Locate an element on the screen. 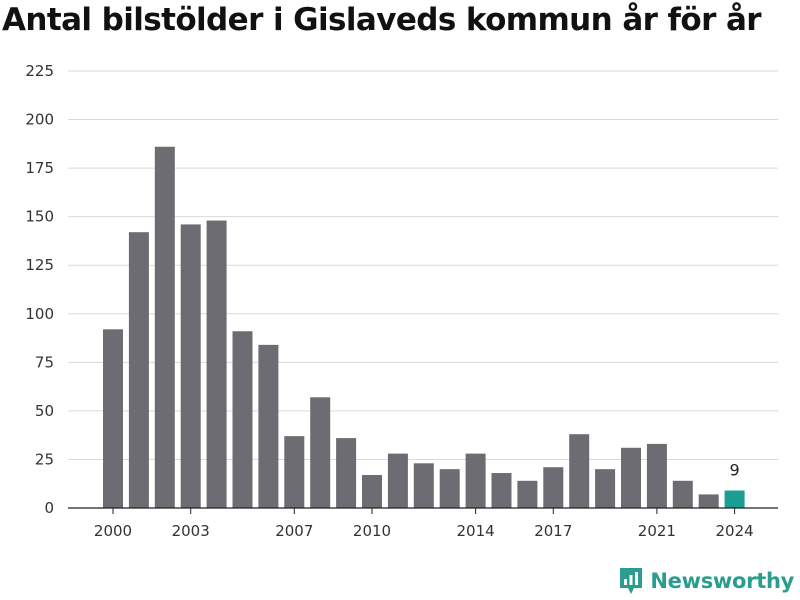 The width and height of the screenshot is (800, 600). y-tick-label: 75 is located at coordinates (44, 362).